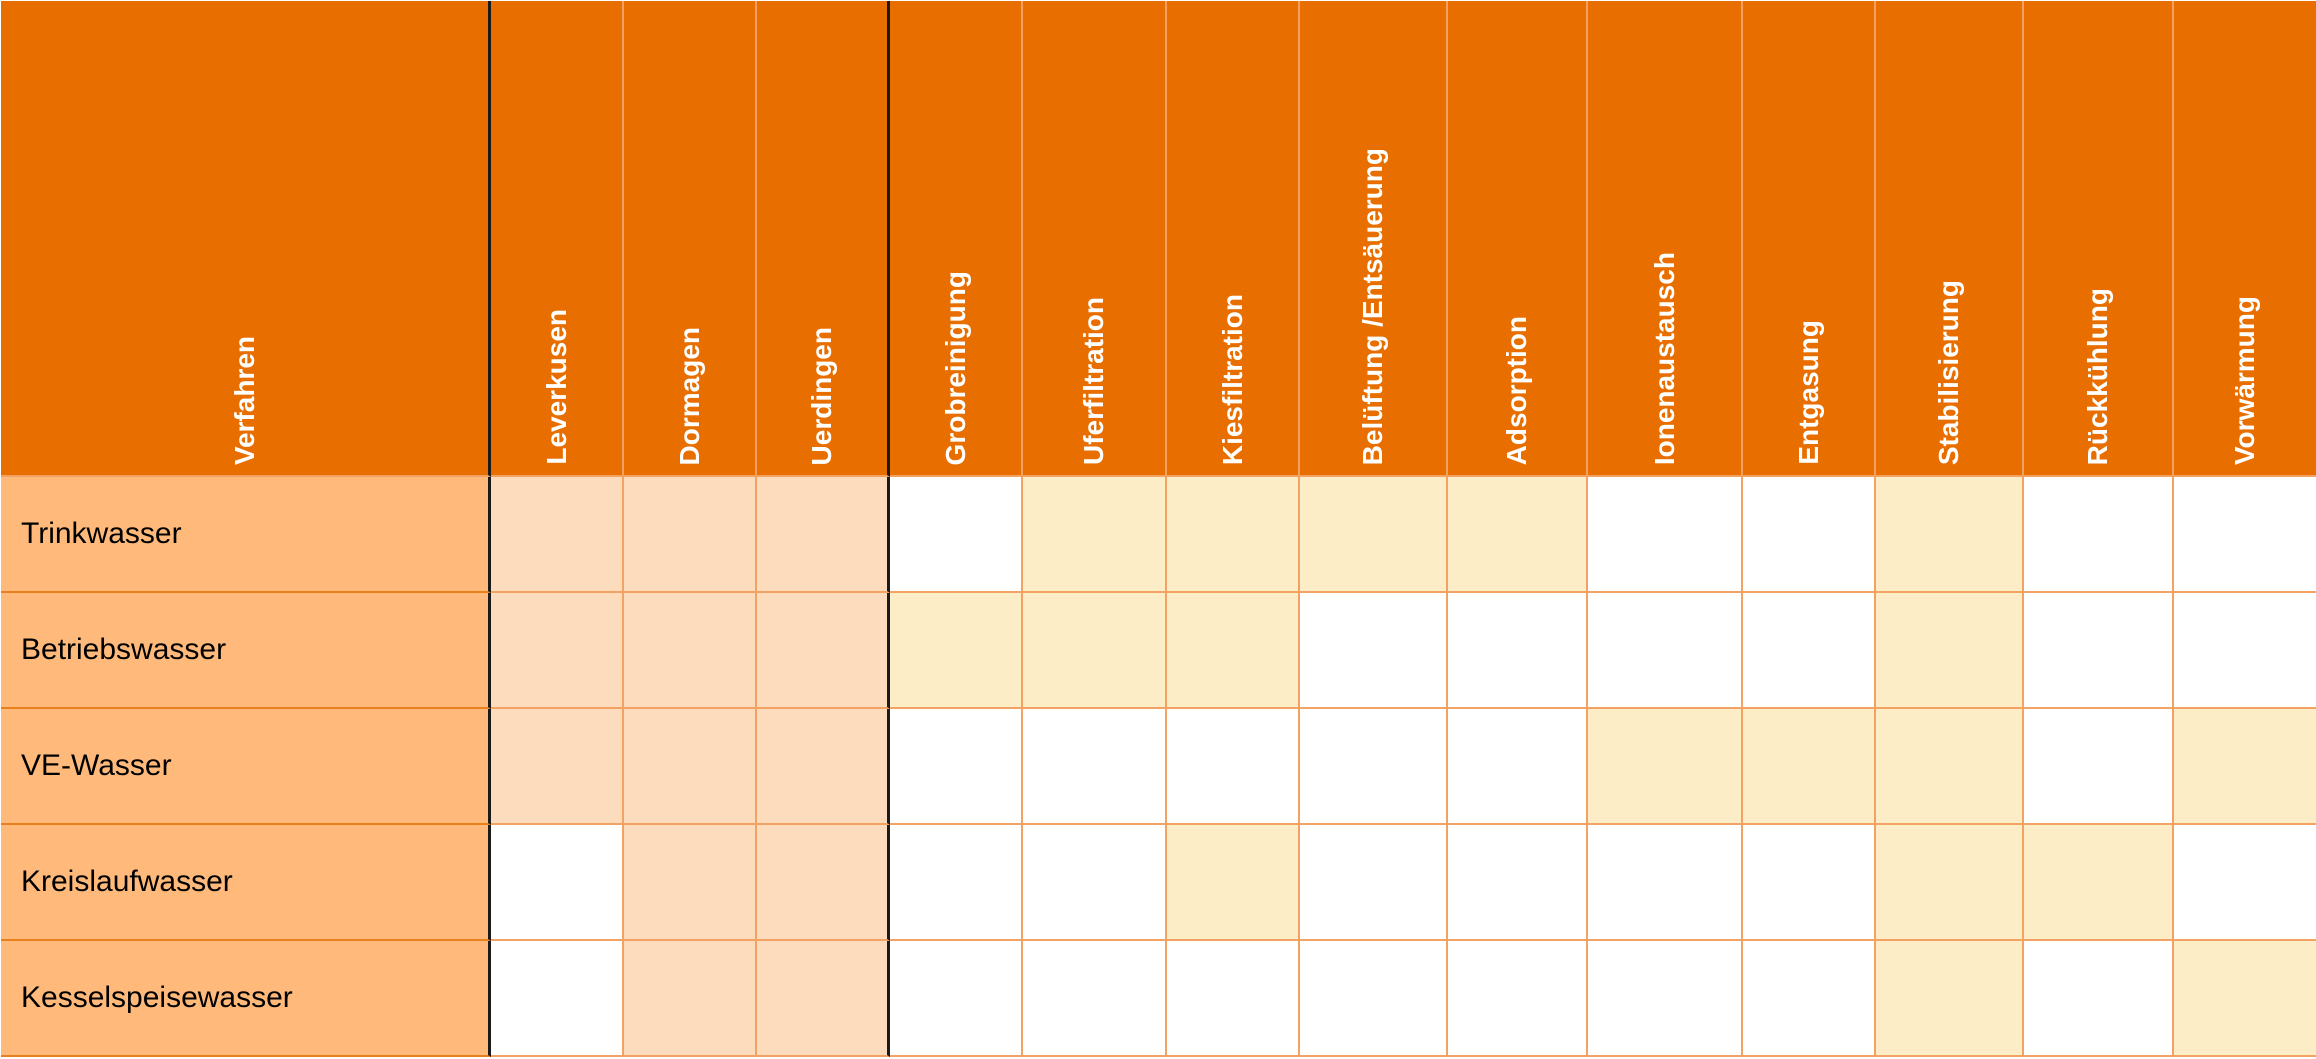 This screenshot has height=1059, width=2316. Describe the element at coordinates (690, 651) in the screenshot. I see `site-cell-betriebswasser-dormagen` at that location.